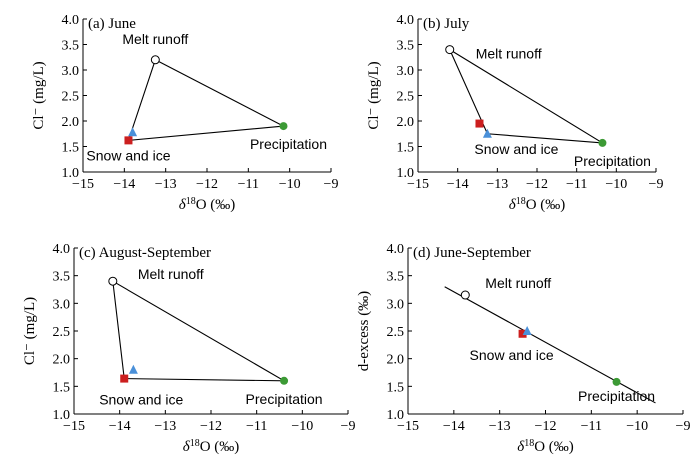 This screenshot has width=691, height=469. What do you see at coordinates (145, 253) in the screenshot?
I see `panel-title: (c) August-September` at bounding box center [145, 253].